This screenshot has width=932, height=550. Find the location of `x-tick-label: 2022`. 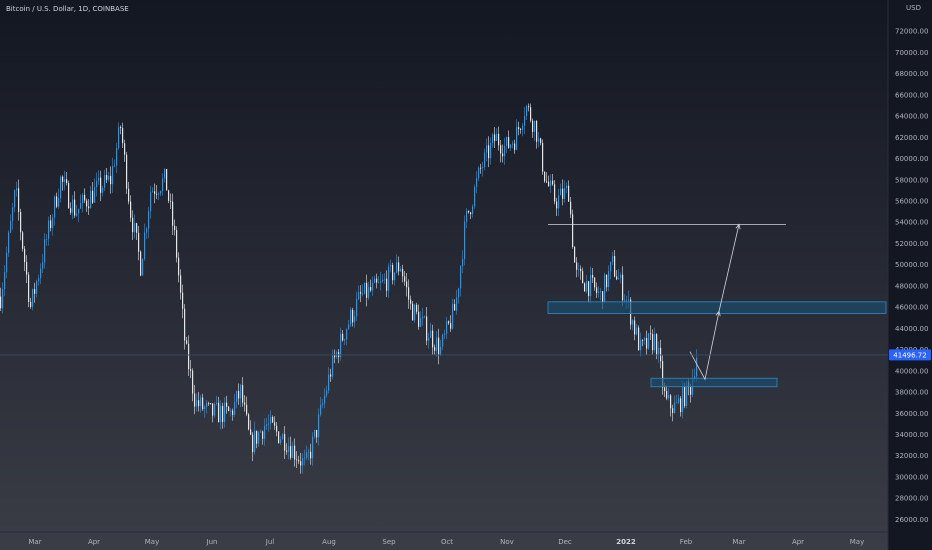

x-tick-label: 2022 is located at coordinates (626, 542).